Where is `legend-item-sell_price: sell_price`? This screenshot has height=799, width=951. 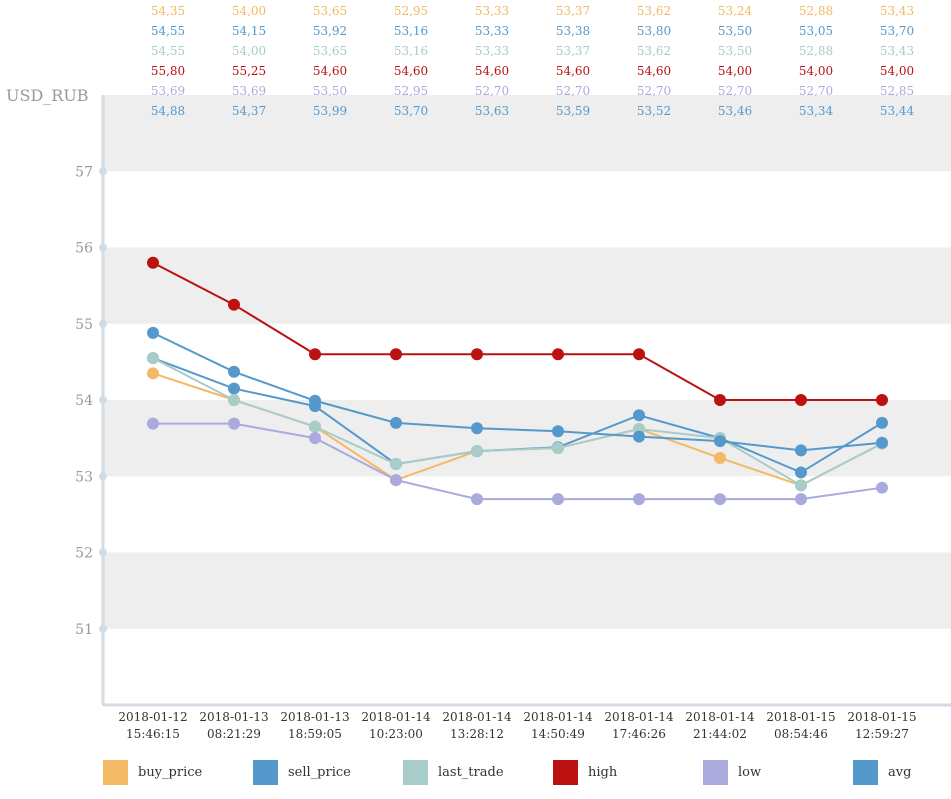 legend-item-sell_price: sell_price is located at coordinates (302, 772).